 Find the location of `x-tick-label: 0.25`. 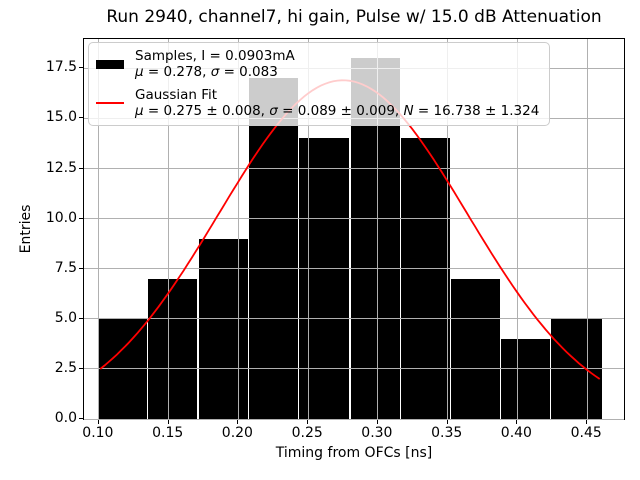

x-tick-label: 0.25 is located at coordinates (307, 433).